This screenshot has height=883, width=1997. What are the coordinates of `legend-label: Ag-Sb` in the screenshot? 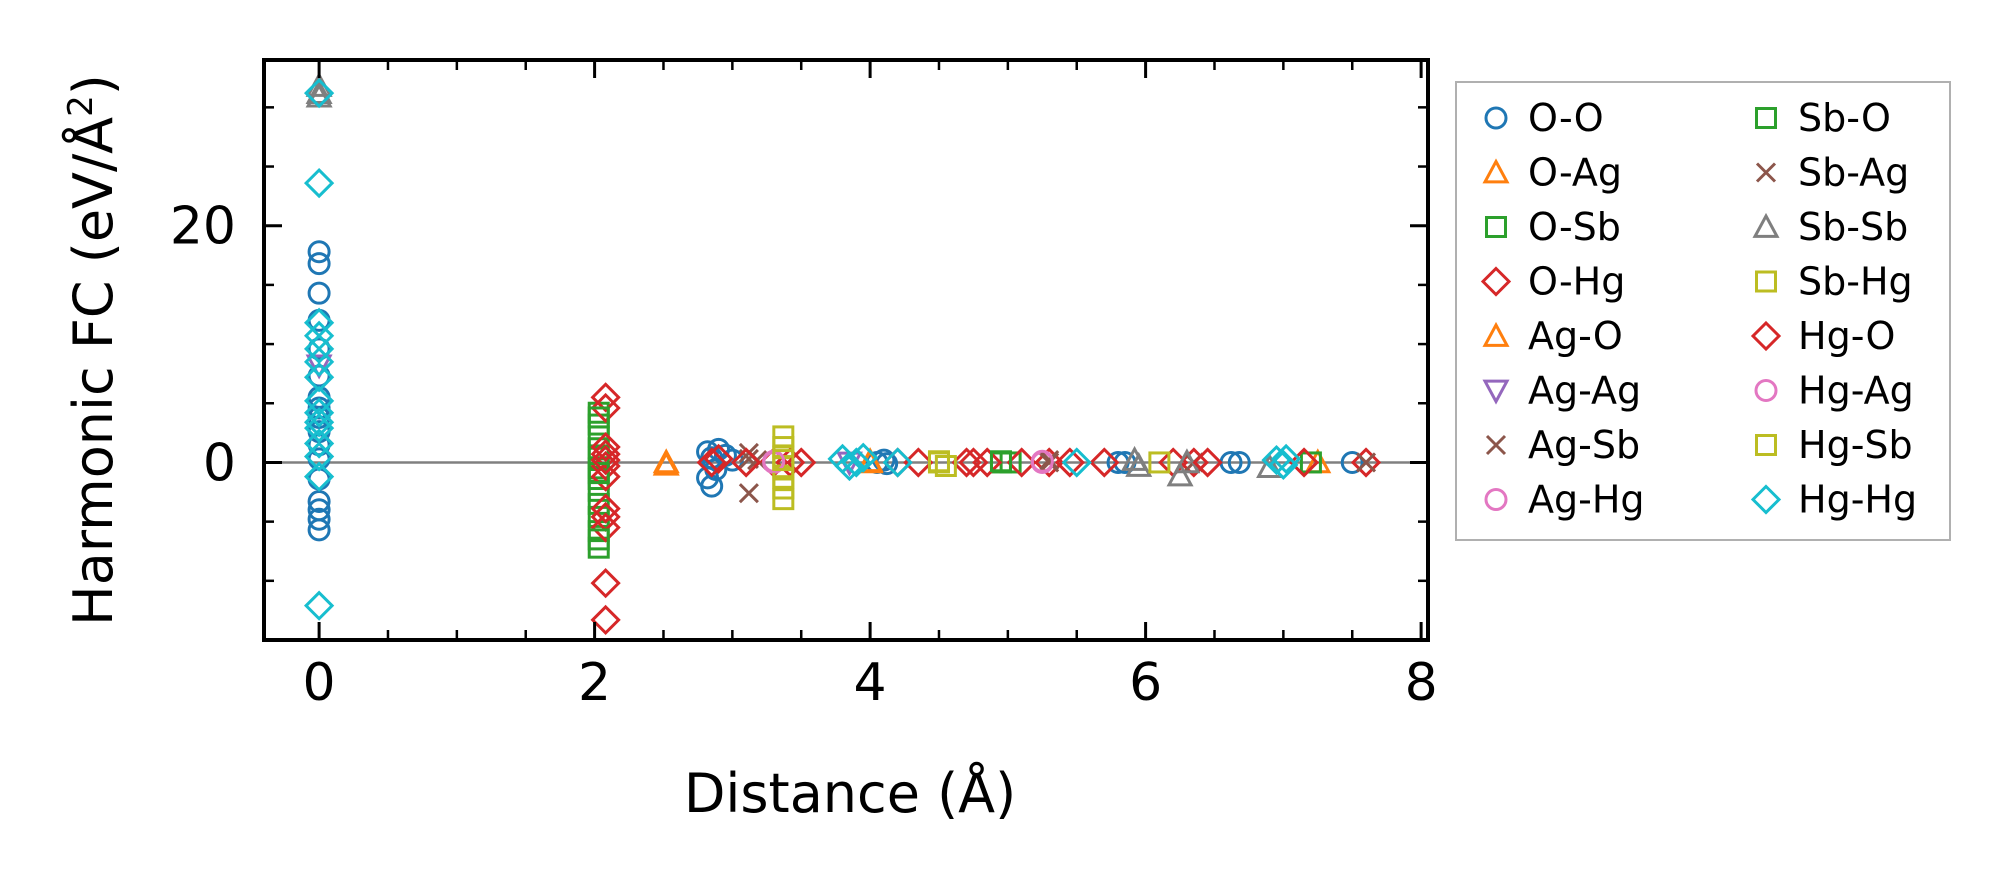 It's located at (1584, 445).